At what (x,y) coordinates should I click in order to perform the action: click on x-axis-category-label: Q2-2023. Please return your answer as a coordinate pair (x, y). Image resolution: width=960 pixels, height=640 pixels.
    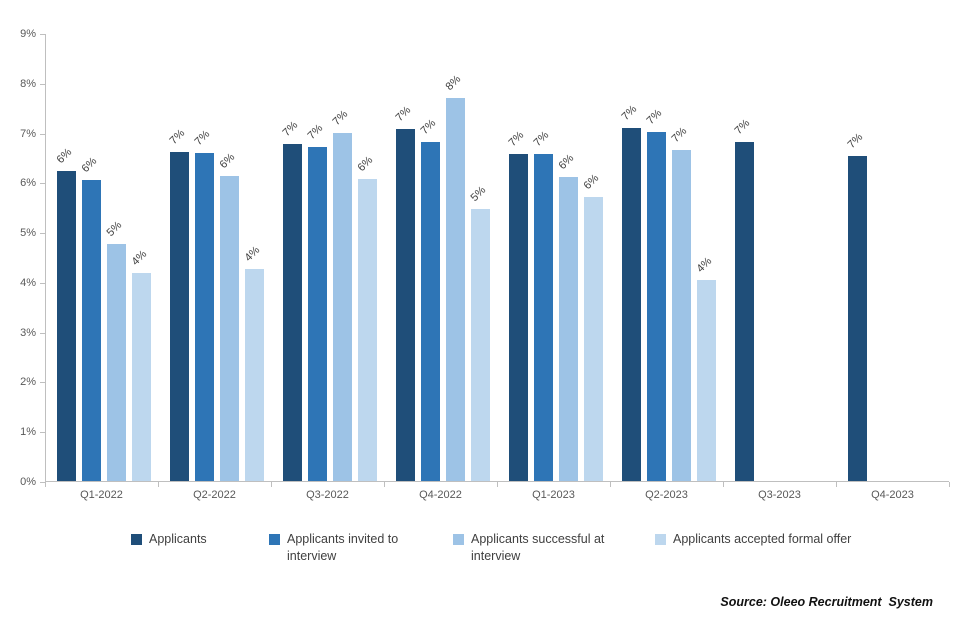
    Looking at the image, I should click on (666, 495).